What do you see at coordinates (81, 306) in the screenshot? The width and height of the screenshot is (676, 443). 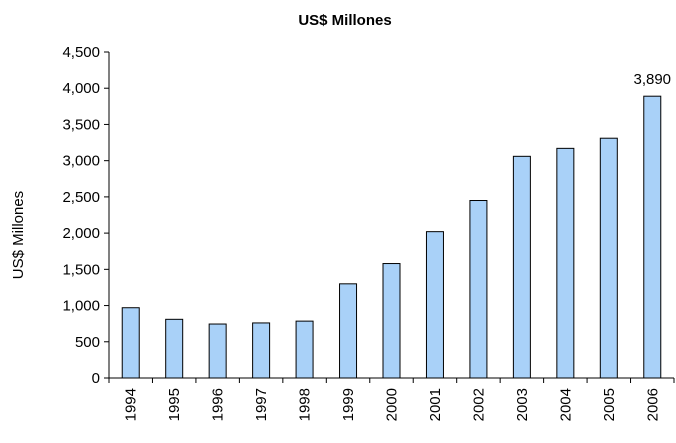 I see `y-tick-label: 1,000` at bounding box center [81, 306].